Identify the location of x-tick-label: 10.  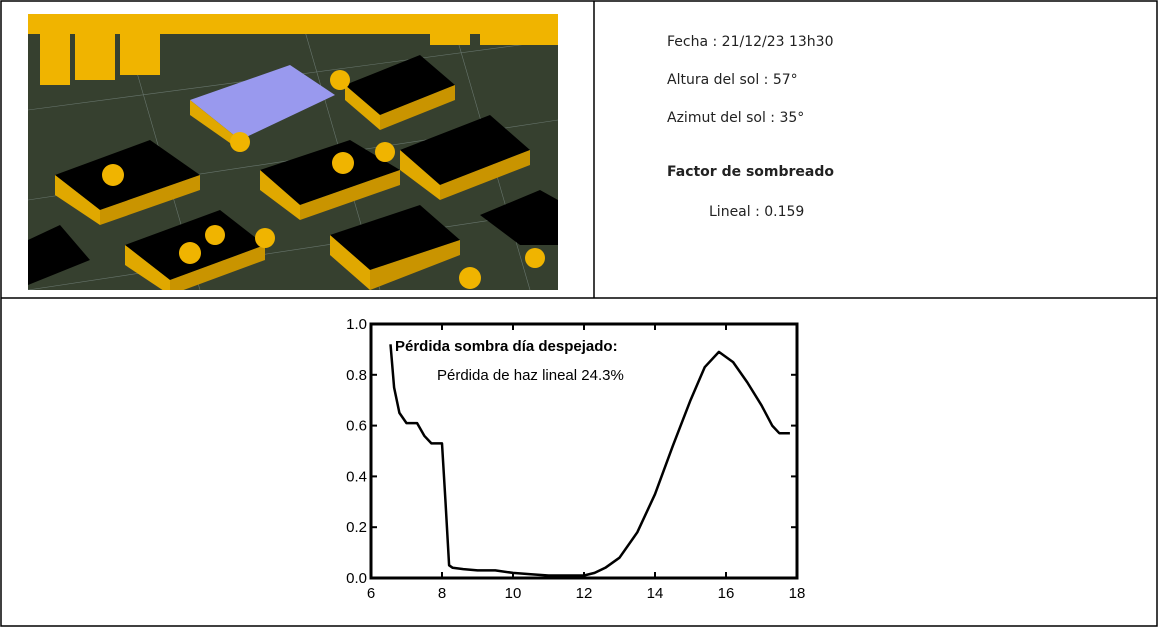
(513, 593).